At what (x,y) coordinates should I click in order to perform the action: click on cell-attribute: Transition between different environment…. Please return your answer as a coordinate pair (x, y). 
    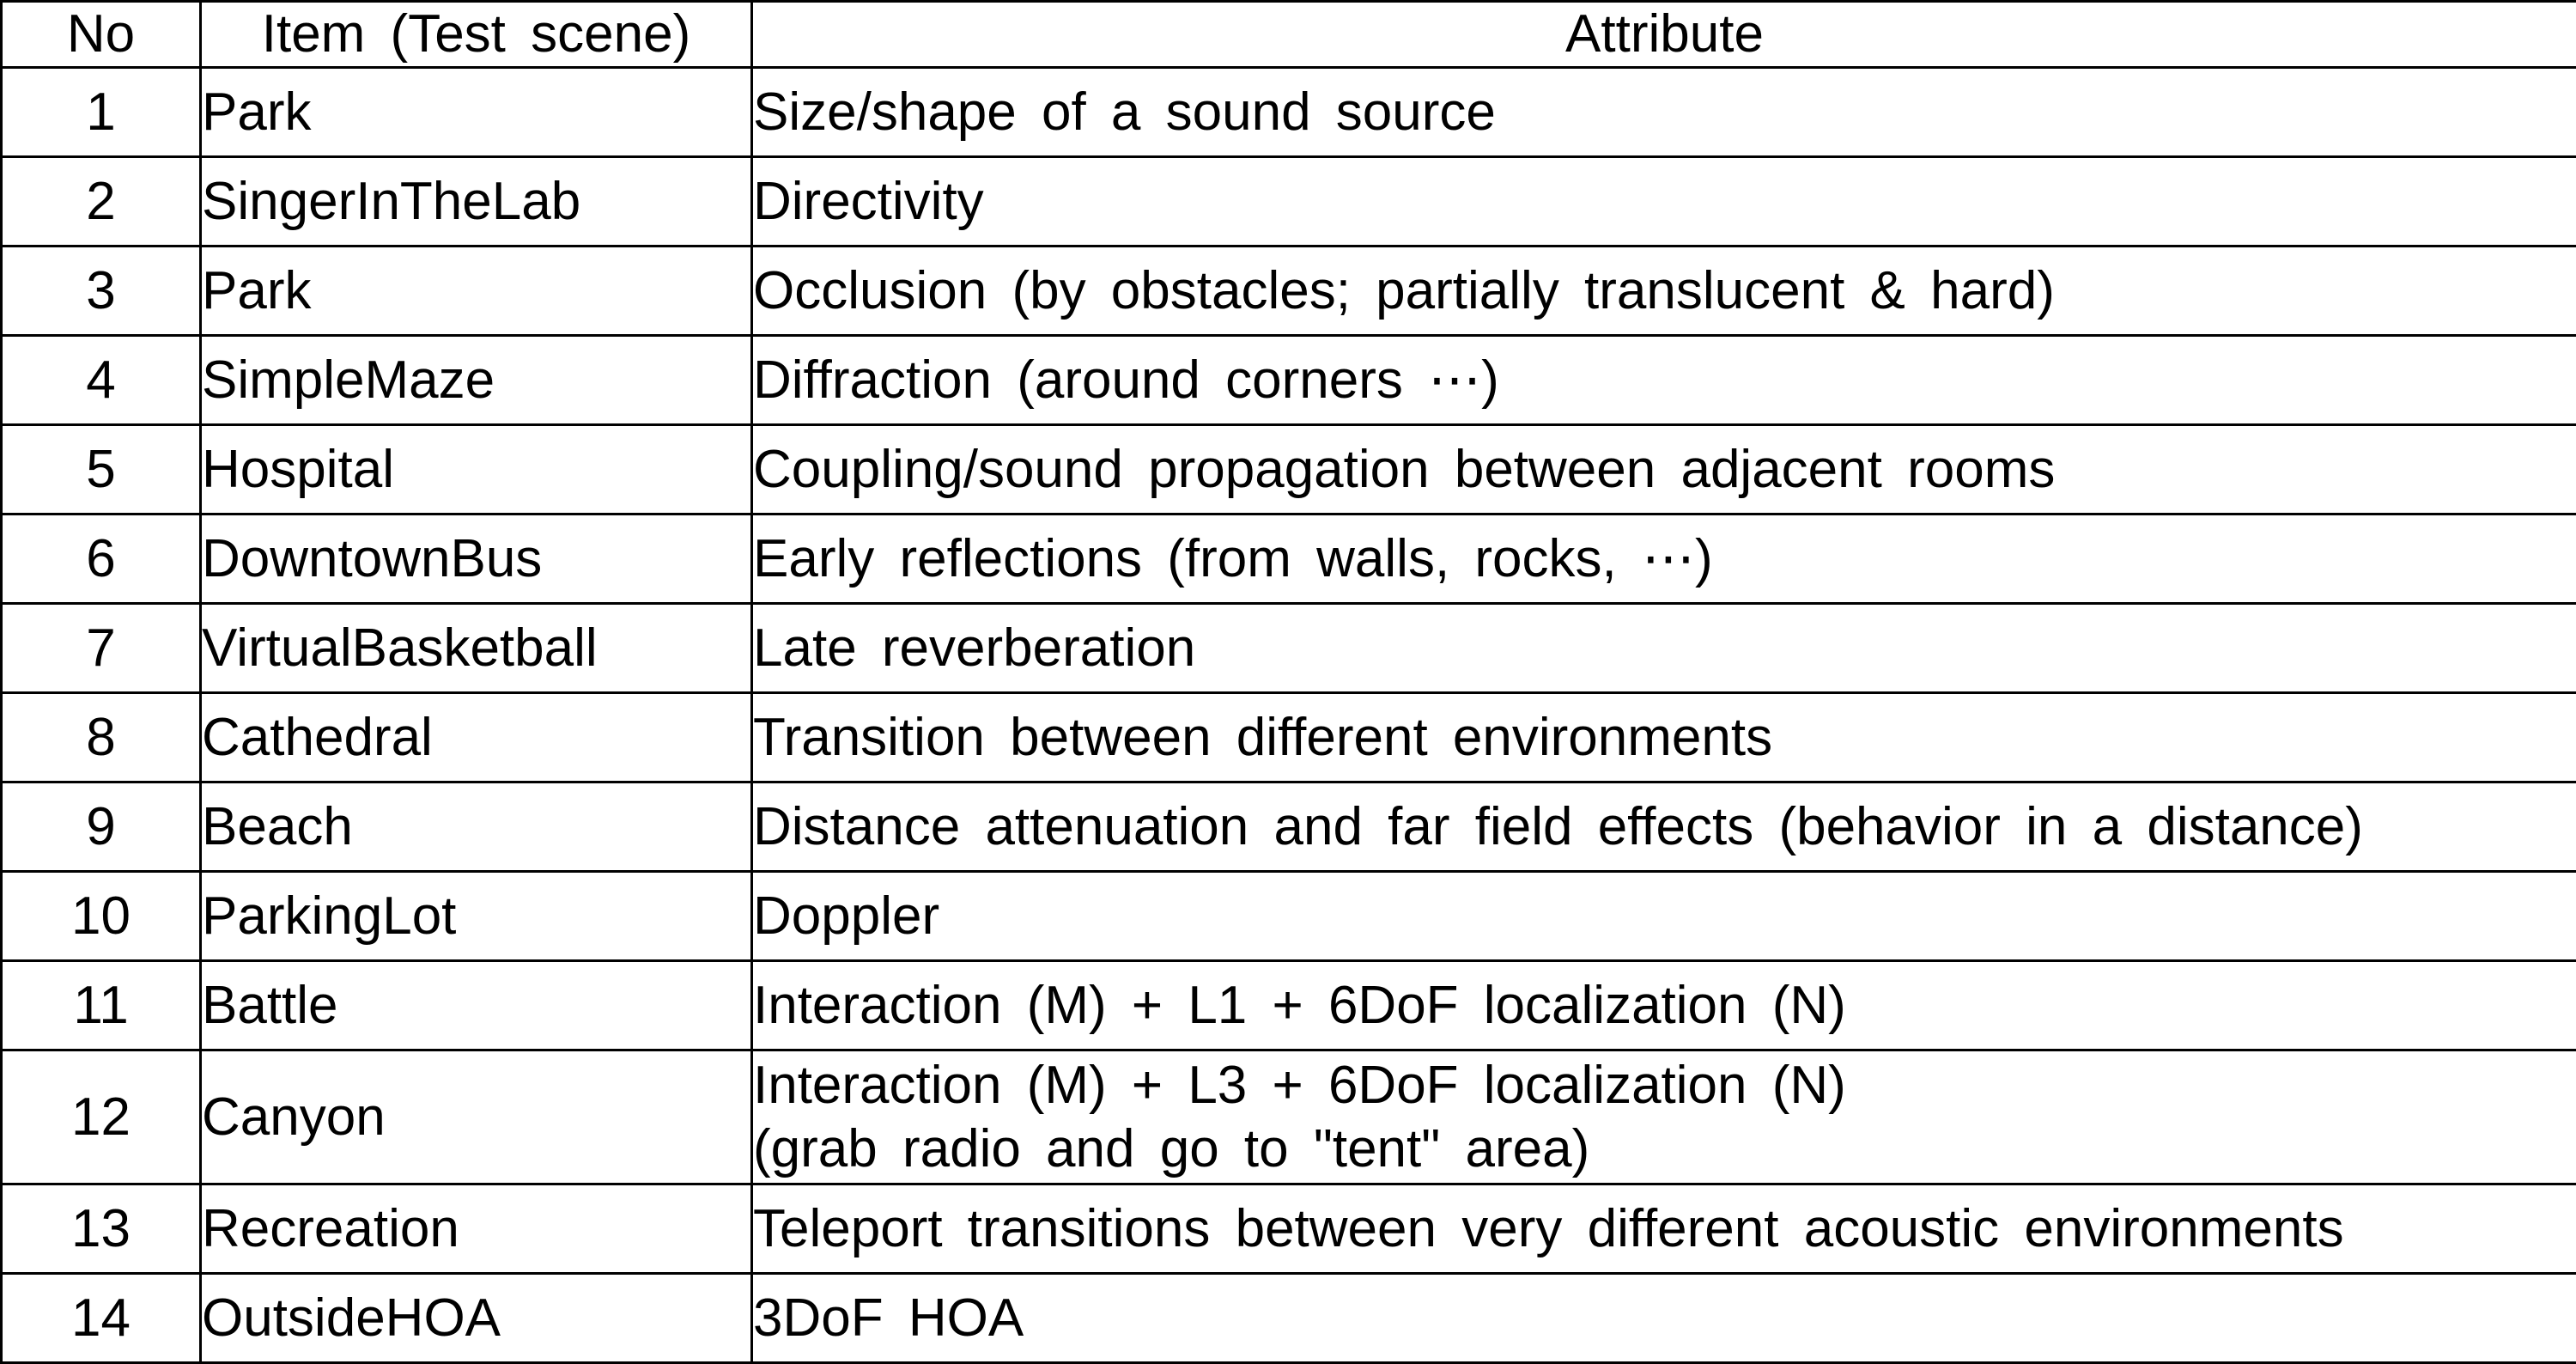
    Looking at the image, I should click on (1664, 737).